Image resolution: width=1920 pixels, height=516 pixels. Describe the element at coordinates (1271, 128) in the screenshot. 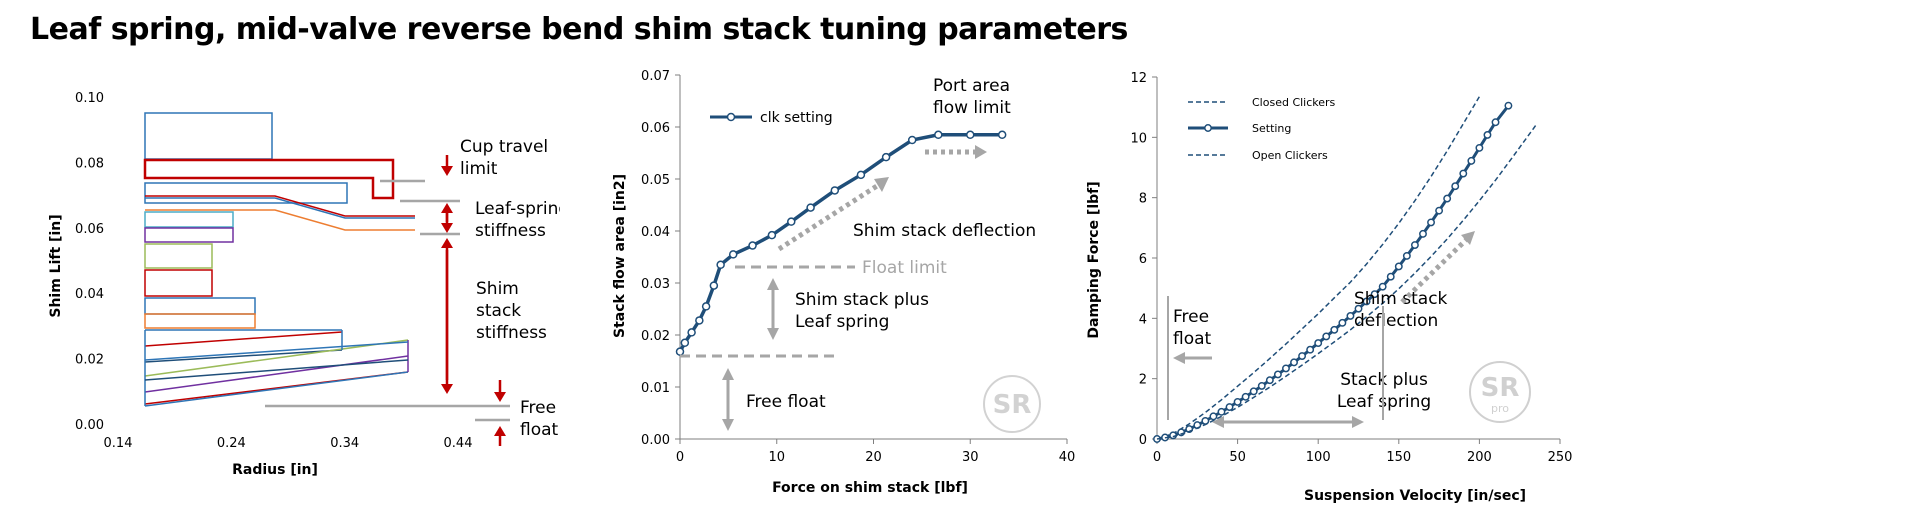

I see `legend-setting-label: Setting` at that location.